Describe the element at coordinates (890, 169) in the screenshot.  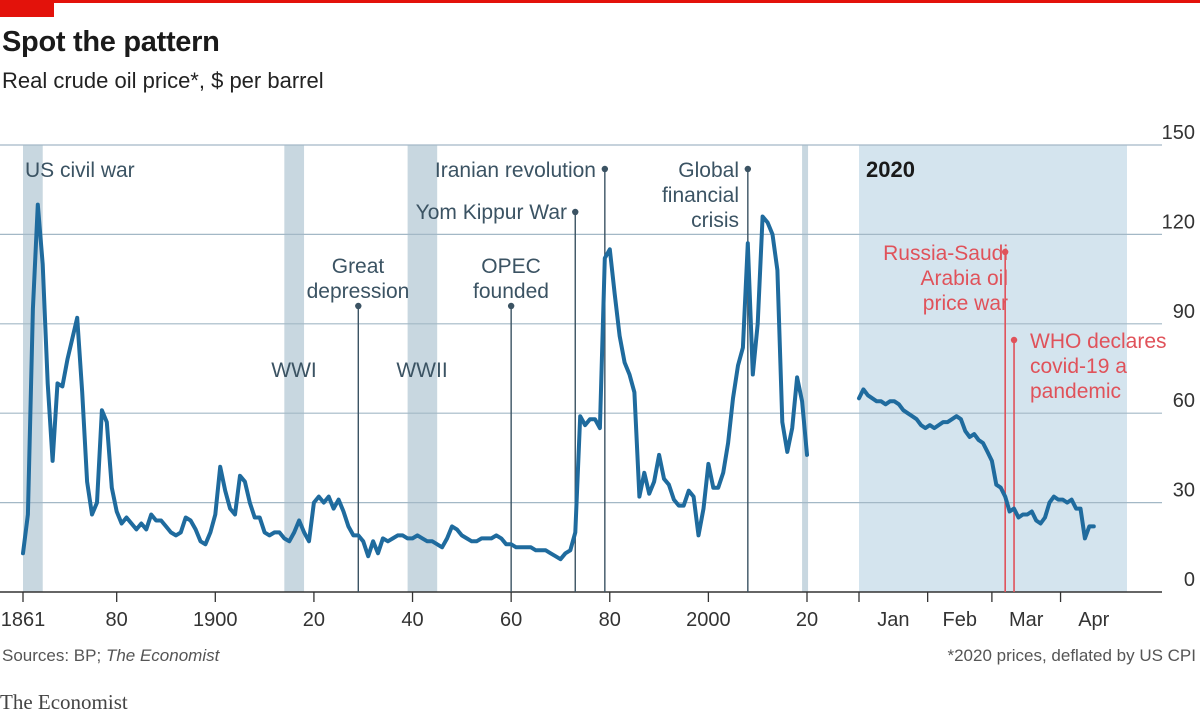
I see `panel-title-2020: 2020` at that location.